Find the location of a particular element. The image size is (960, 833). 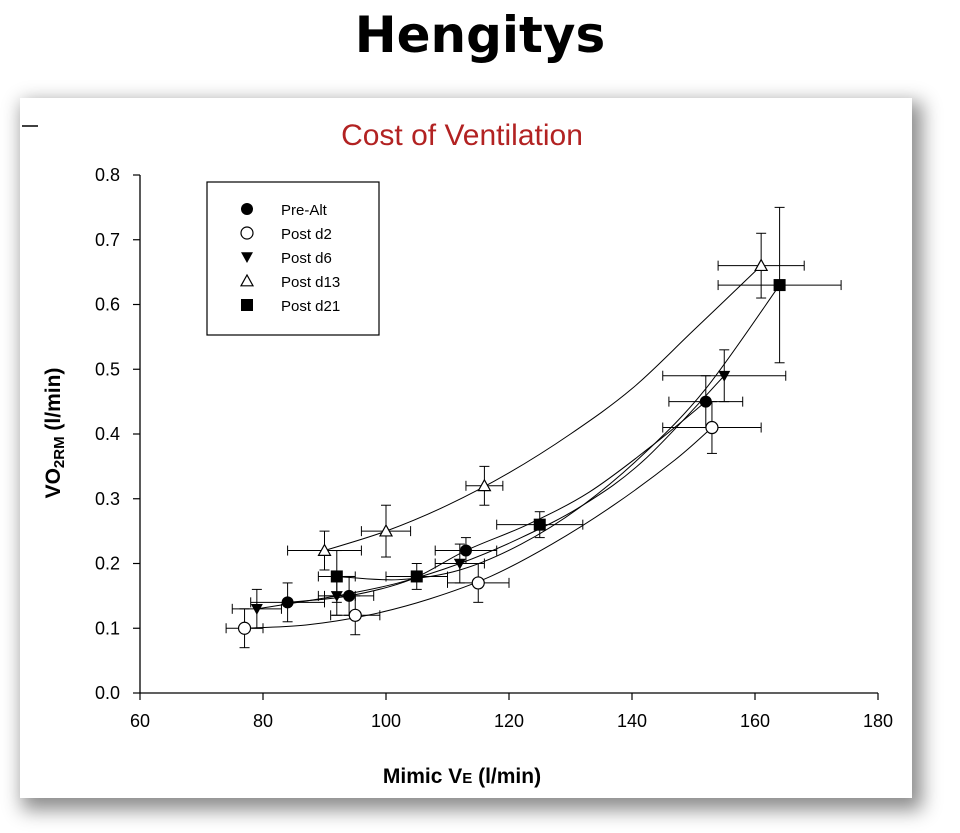

y-tick-label: 0.4 is located at coordinates (107, 434).